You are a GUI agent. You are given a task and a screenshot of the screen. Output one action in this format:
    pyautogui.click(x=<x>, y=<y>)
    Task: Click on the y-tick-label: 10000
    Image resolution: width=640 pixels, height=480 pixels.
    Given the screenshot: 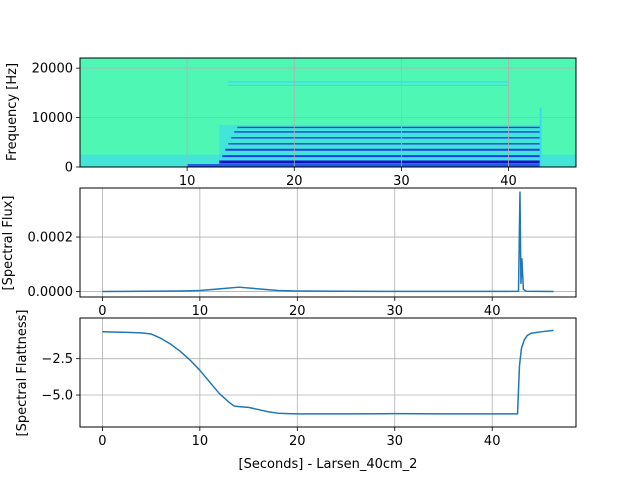 What is the action you would take?
    pyautogui.click(x=52, y=118)
    